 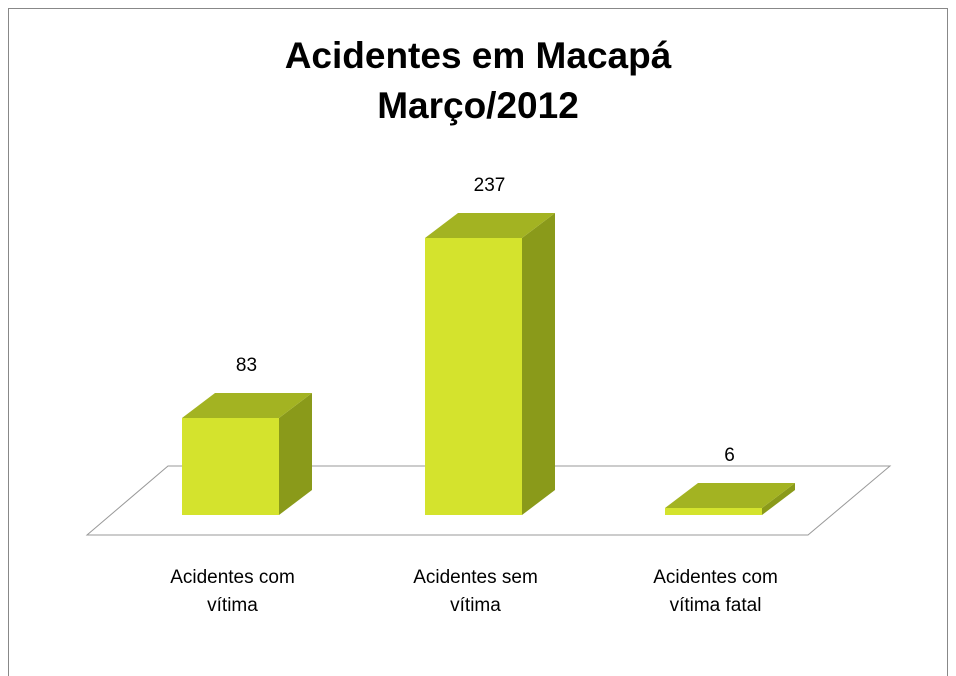 What do you see at coordinates (246, 365) in the screenshot?
I see `value-label: 83` at bounding box center [246, 365].